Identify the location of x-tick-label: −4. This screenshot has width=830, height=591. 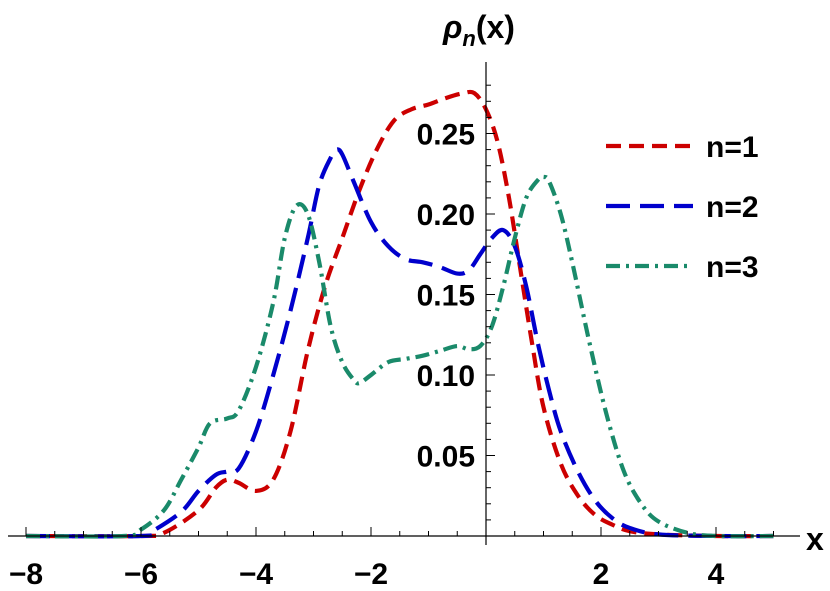
(256, 574).